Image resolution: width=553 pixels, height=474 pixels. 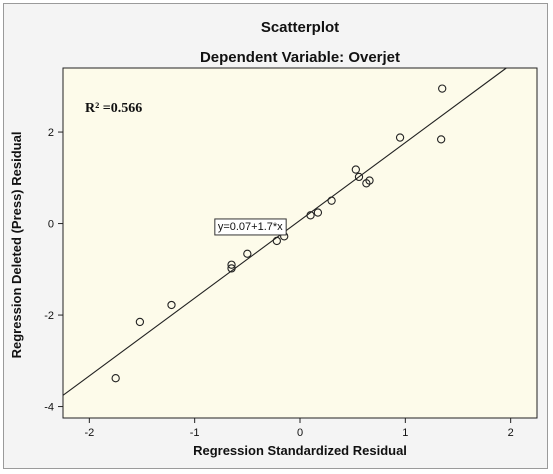 I want to click on y-tick-label: -4, so click(x=49, y=408).